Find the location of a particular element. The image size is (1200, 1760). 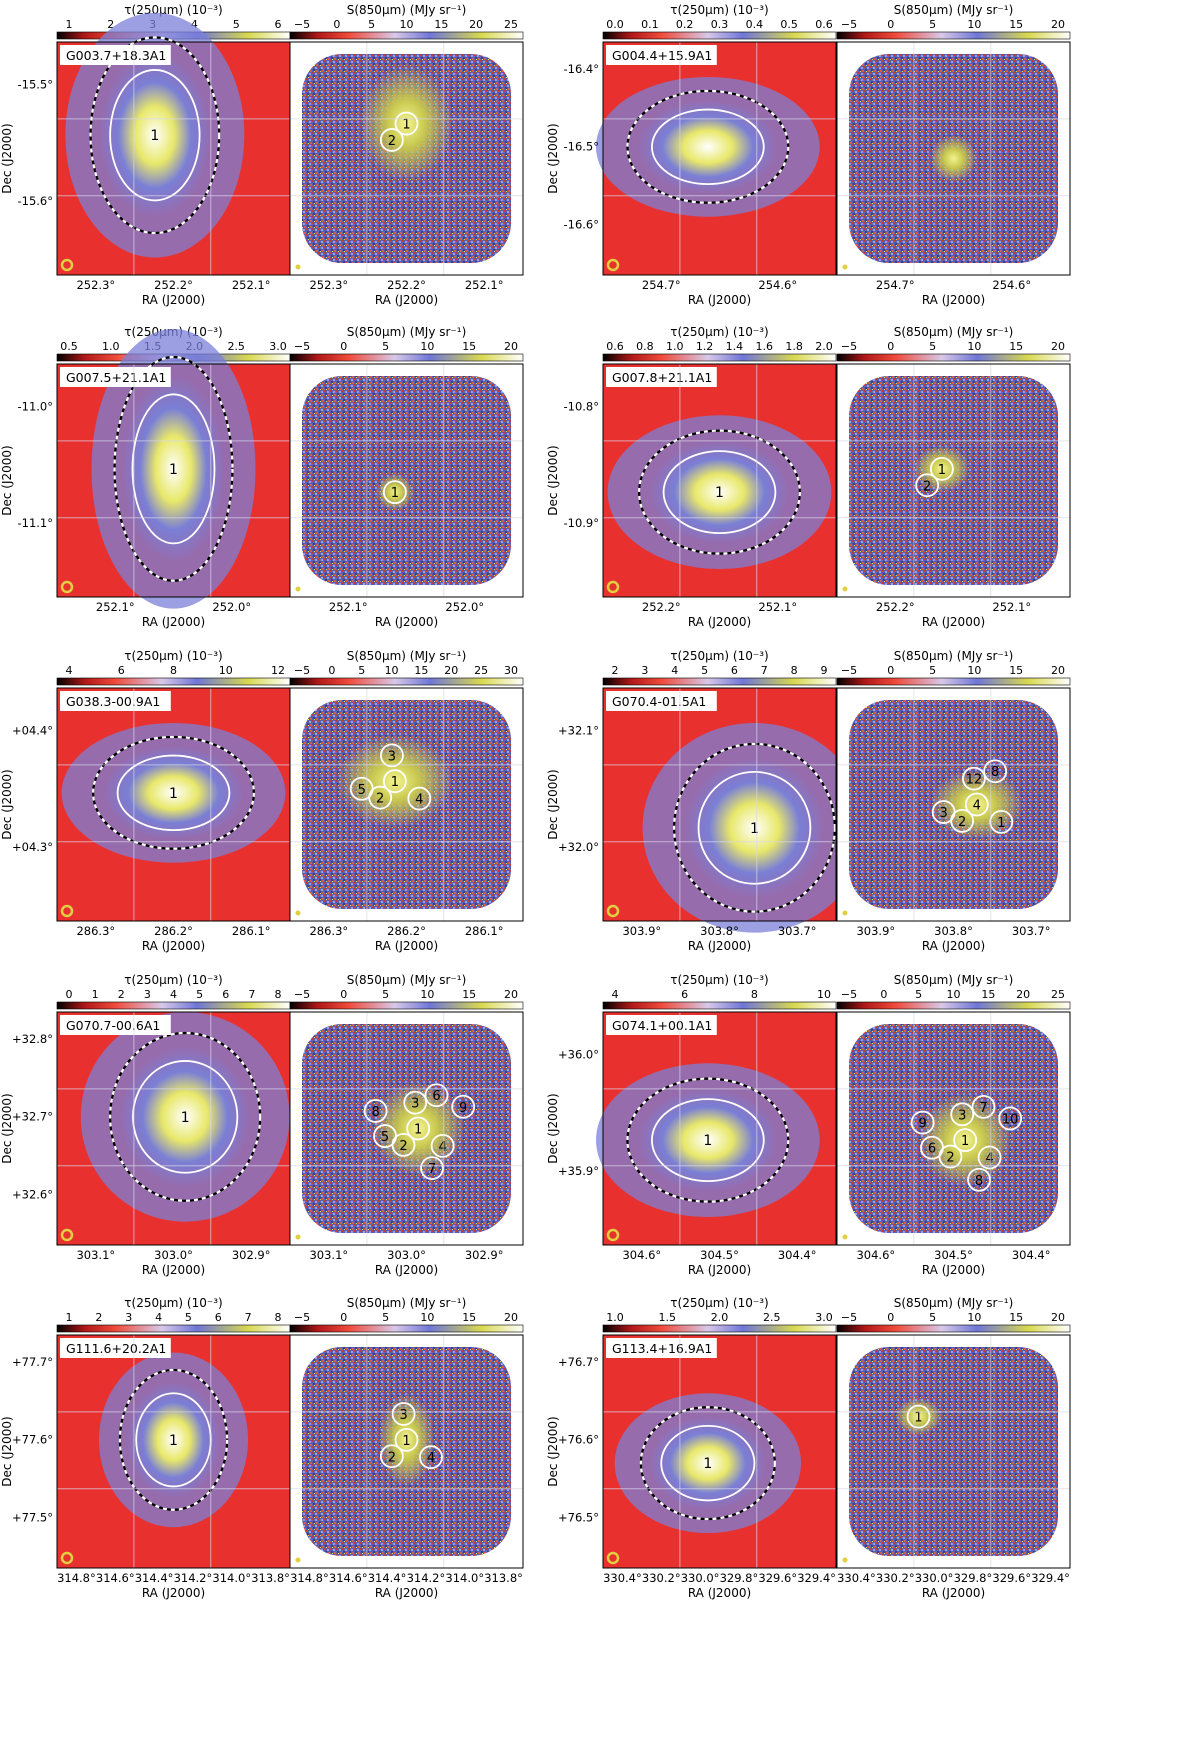

ra-tick-label: 252.1° is located at coordinates (348, 607).